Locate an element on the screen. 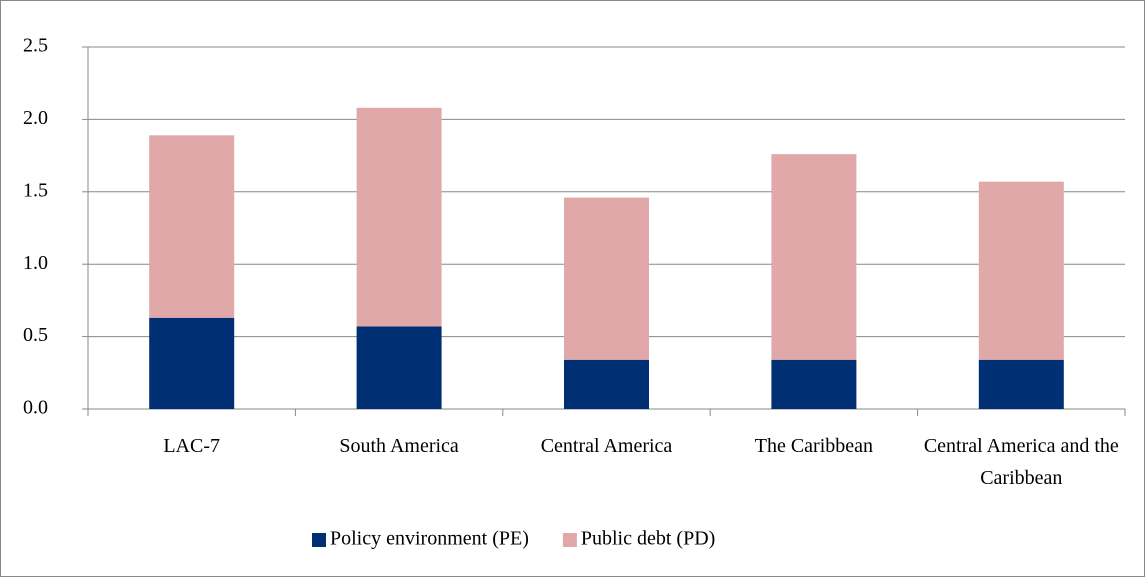 This screenshot has height=577, width=1145. legend-label: Public debt (PD) is located at coordinates (648, 539).